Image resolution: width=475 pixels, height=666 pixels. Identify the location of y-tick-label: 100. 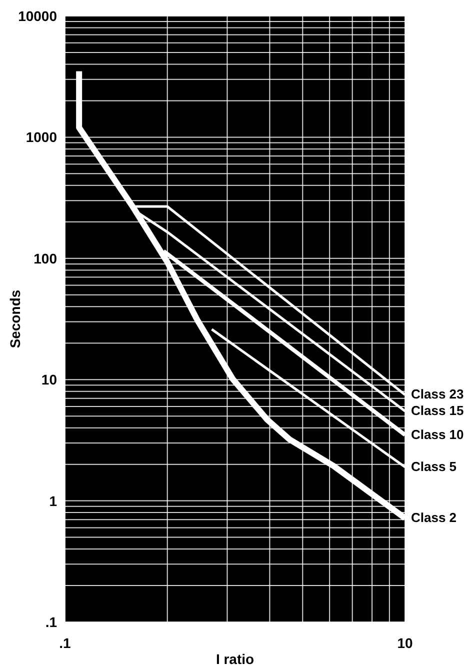
(46, 258).